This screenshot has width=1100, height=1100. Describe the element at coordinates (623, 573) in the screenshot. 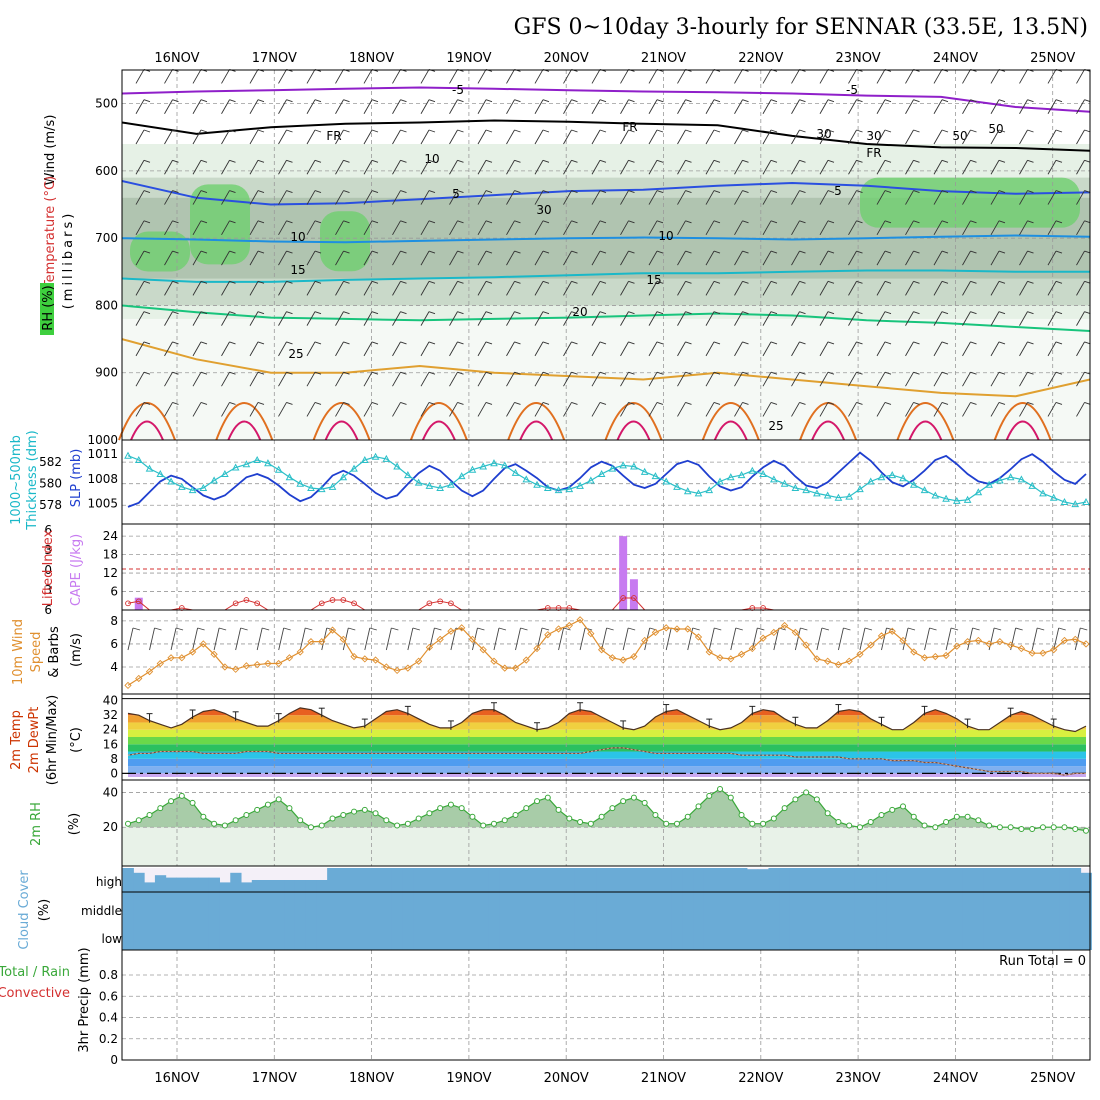

I see `cape-bar` at that location.